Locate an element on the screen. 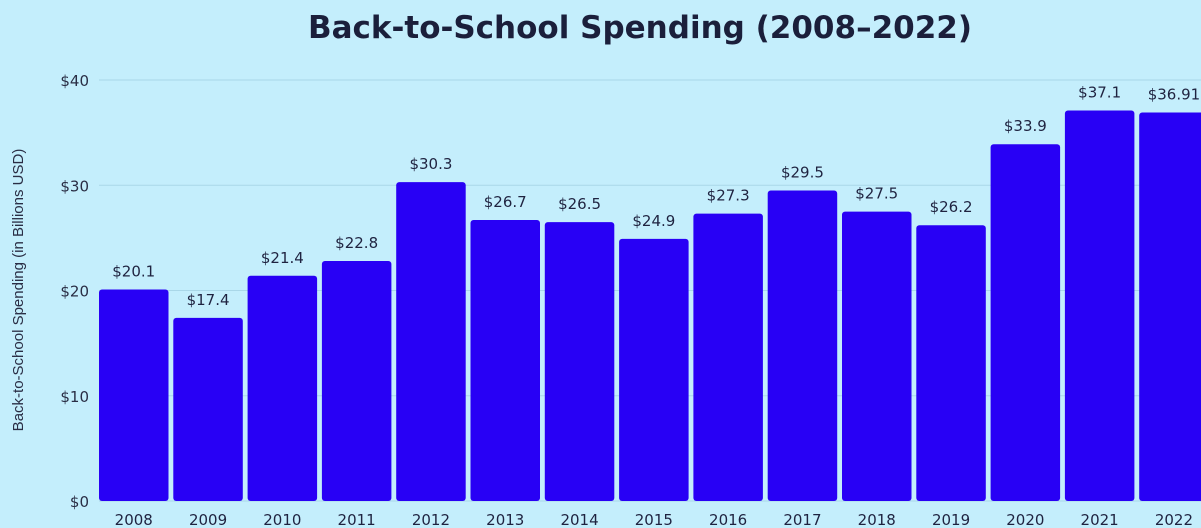  x-tick-label-2011: 2011 is located at coordinates (357, 519).